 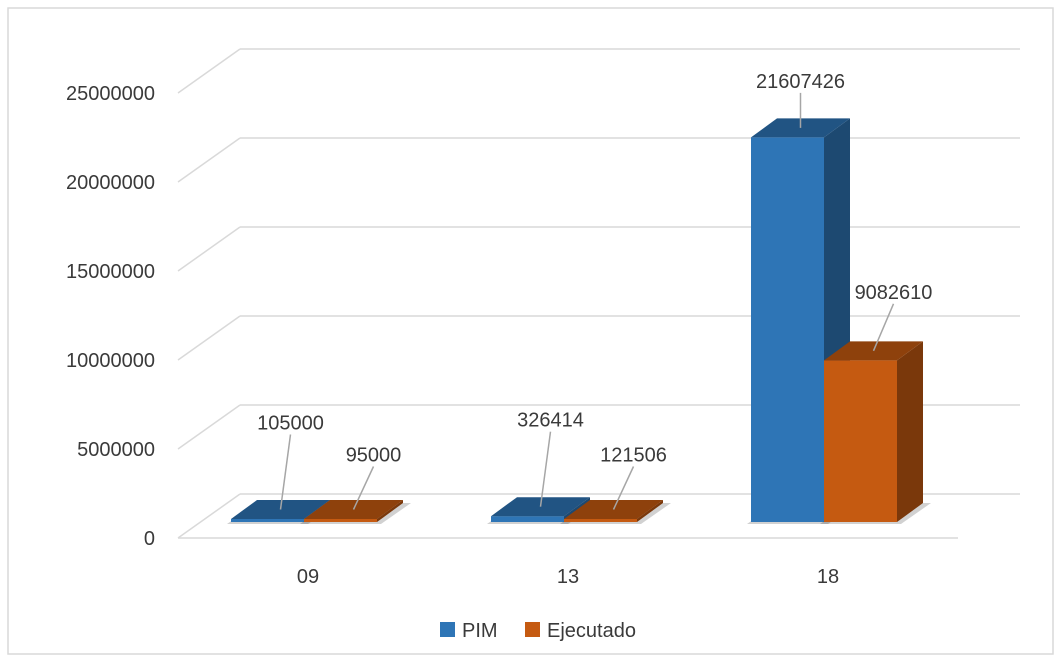 I want to click on x-tick-label: 09, so click(x=308, y=577).